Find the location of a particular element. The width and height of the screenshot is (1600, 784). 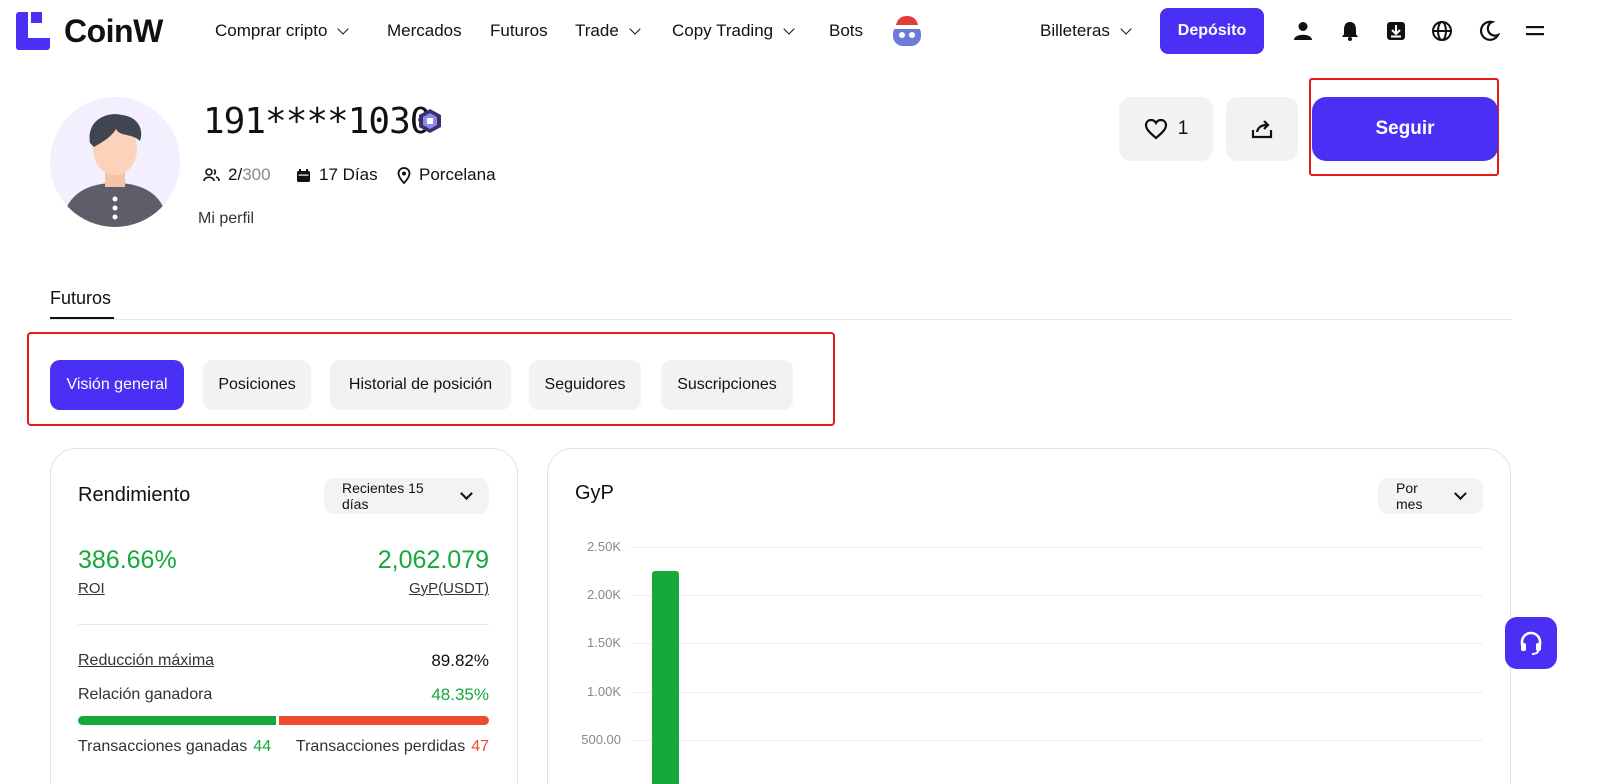

support-chat-button is located at coordinates (1531, 643).